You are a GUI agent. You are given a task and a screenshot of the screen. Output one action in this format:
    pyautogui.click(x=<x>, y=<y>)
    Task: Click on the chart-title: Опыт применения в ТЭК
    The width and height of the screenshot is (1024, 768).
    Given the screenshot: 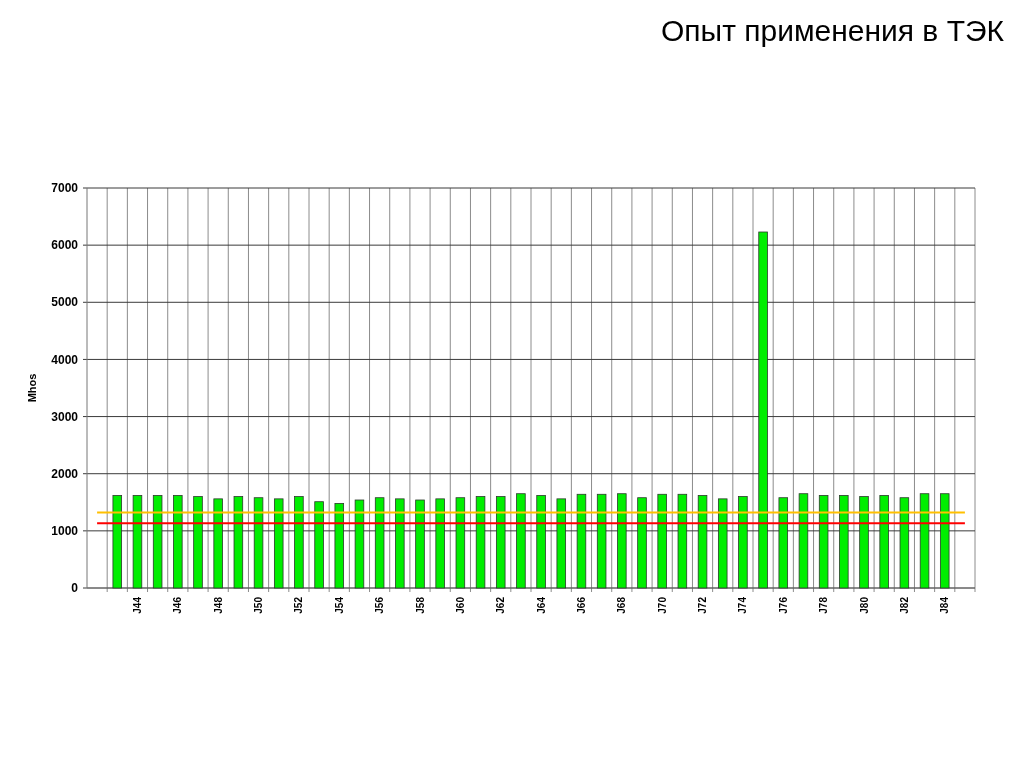 What is the action you would take?
    pyautogui.click(x=832, y=30)
    